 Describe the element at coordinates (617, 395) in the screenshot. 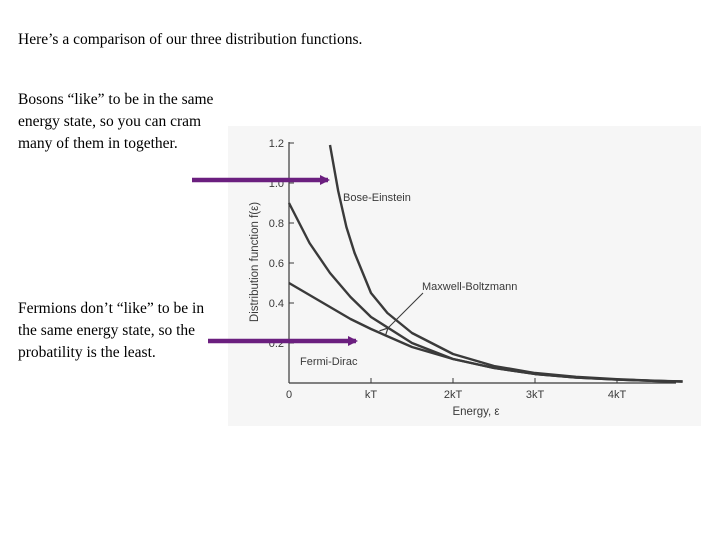

I see `x-tick-label: 4kT` at that location.